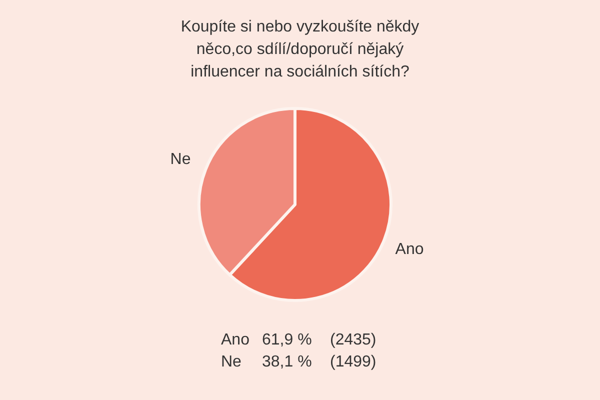 The image size is (600, 400). I want to click on slice-label: Ano, so click(409, 249).